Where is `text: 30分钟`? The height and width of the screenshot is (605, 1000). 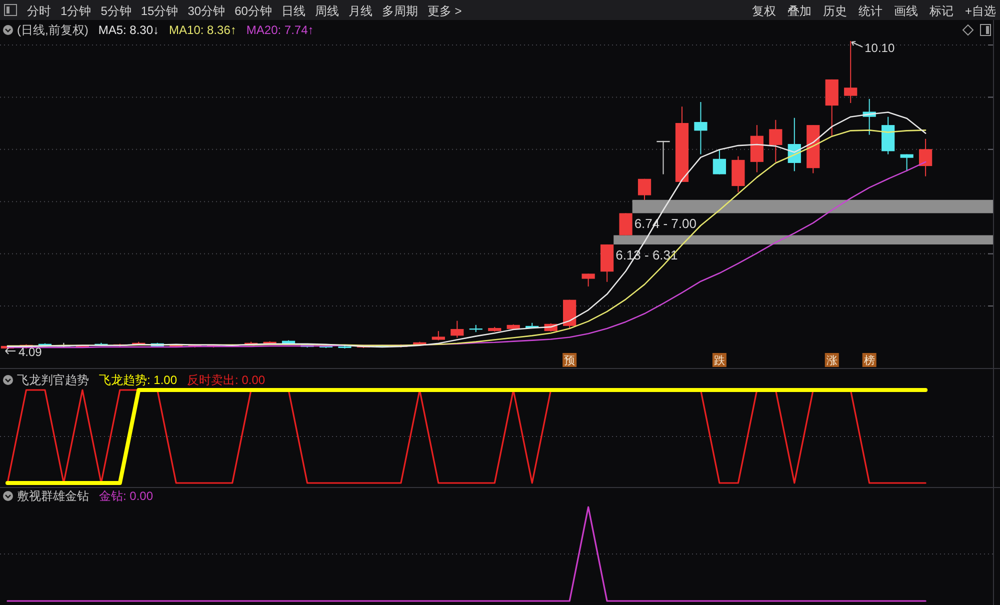 text: 30分钟 is located at coordinates (207, 11).